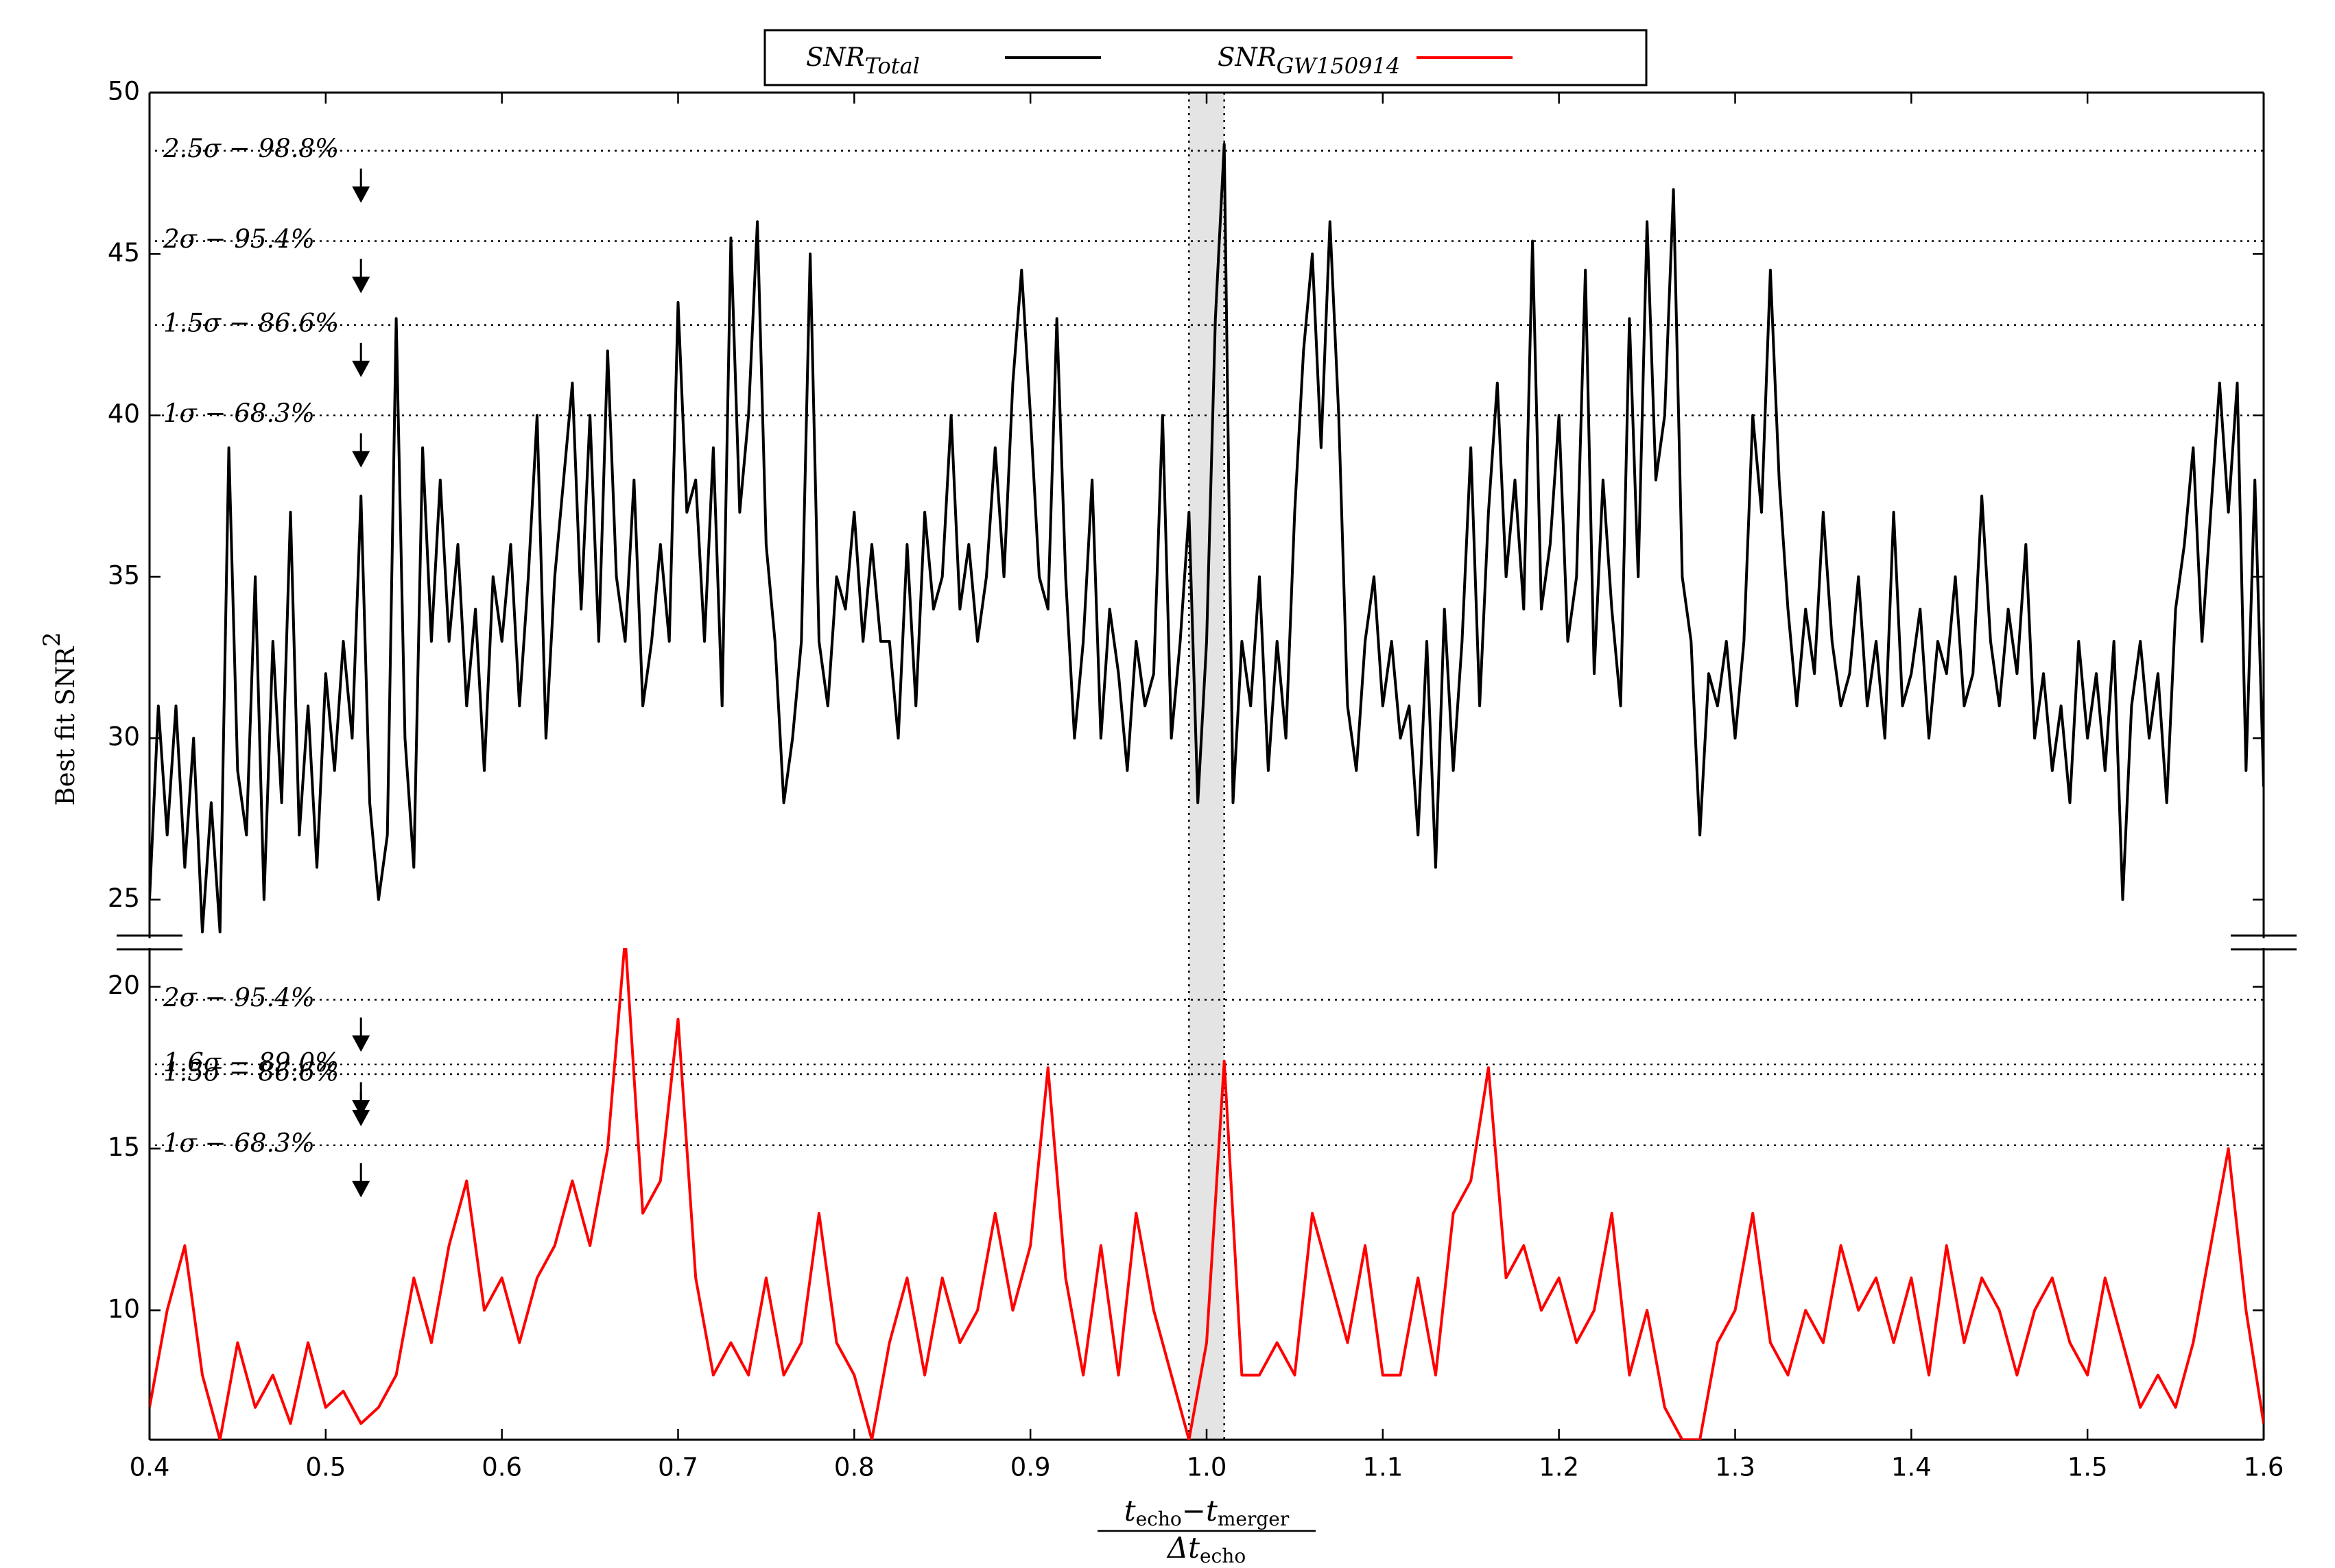  Describe the element at coordinates (52, 639) in the screenshot. I see `y-label-superscript: 2` at that location.